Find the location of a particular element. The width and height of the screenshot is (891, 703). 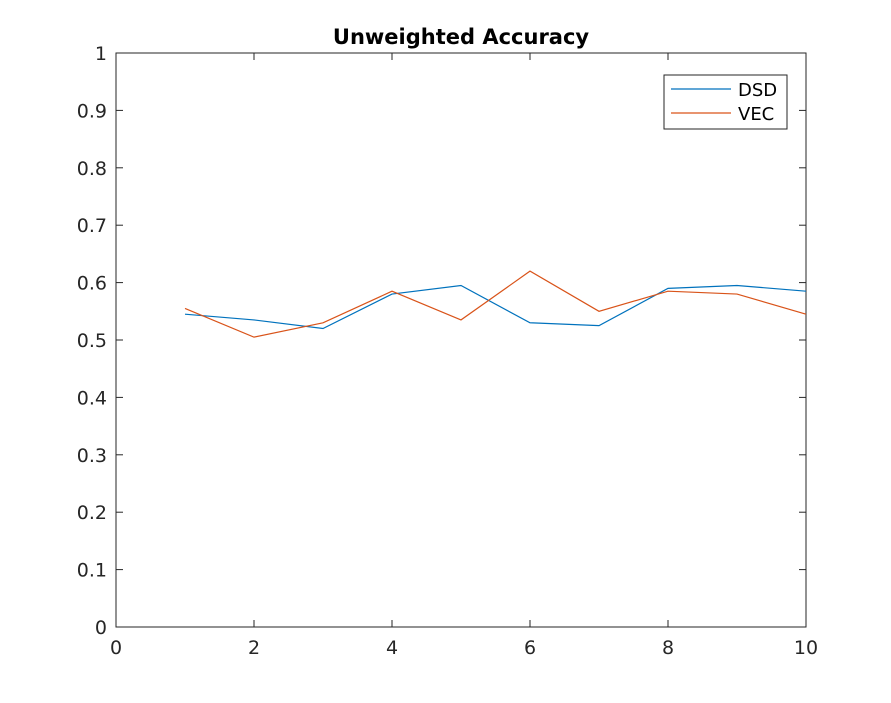

y-tick-label: 1 is located at coordinates (101, 54).